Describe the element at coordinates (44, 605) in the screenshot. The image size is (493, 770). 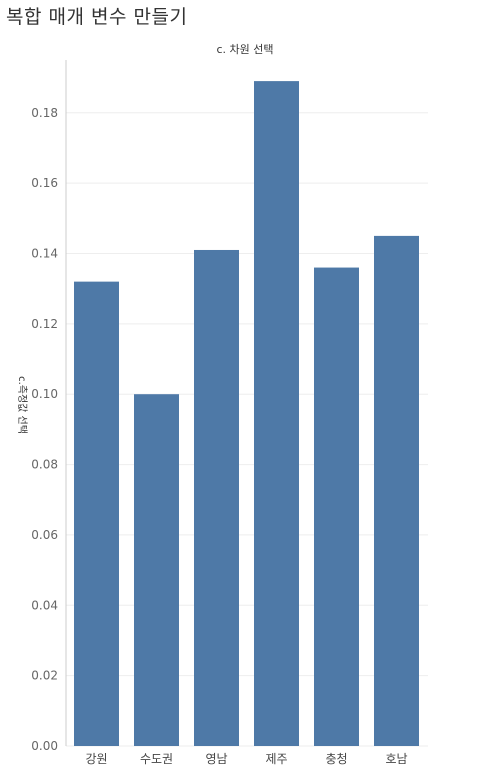
I see `y-tick-label: 0.04` at that location.